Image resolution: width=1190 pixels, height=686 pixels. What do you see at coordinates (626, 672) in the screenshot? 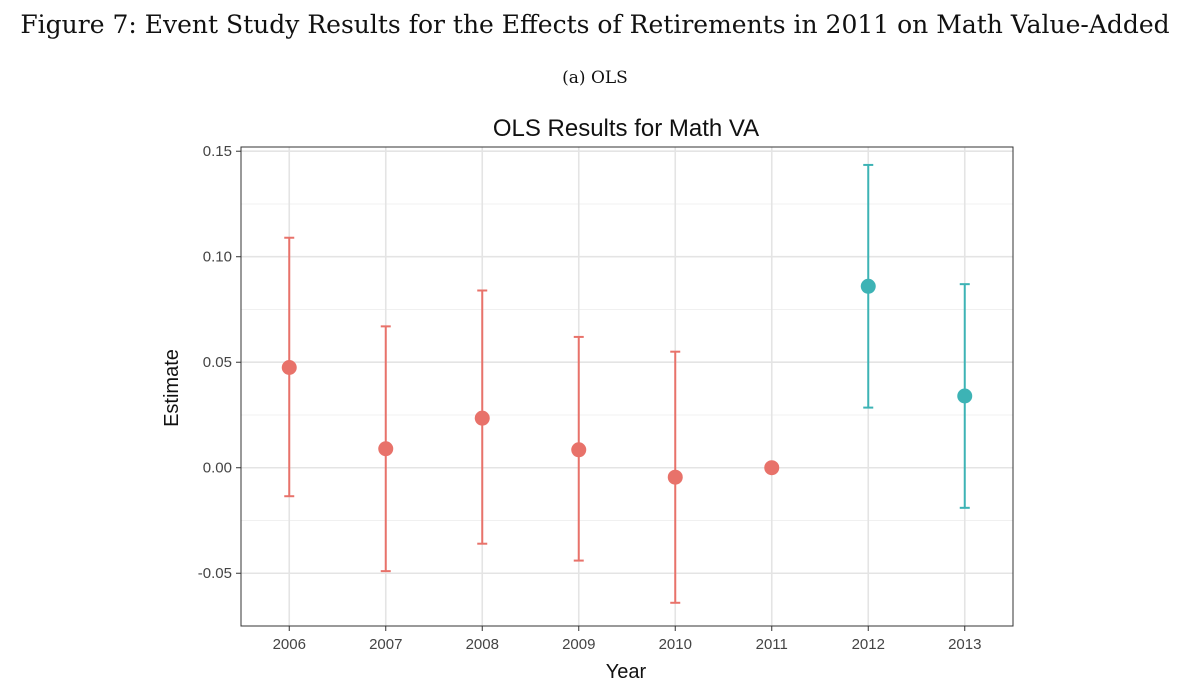
I see `x-axis-label: Year` at bounding box center [626, 672].